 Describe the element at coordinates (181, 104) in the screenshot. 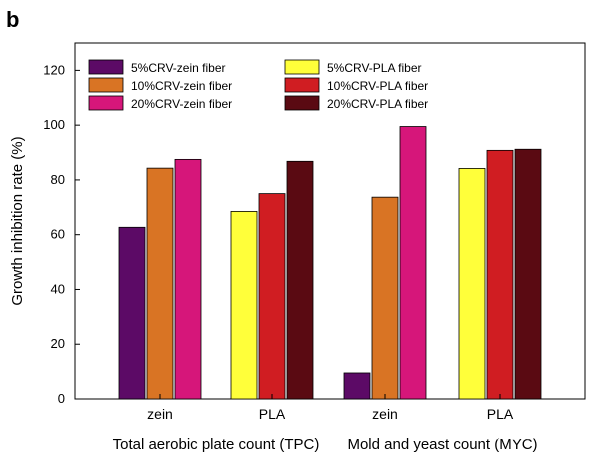

I see `legend-entry-label: 20%CRV-zein fiber` at that location.